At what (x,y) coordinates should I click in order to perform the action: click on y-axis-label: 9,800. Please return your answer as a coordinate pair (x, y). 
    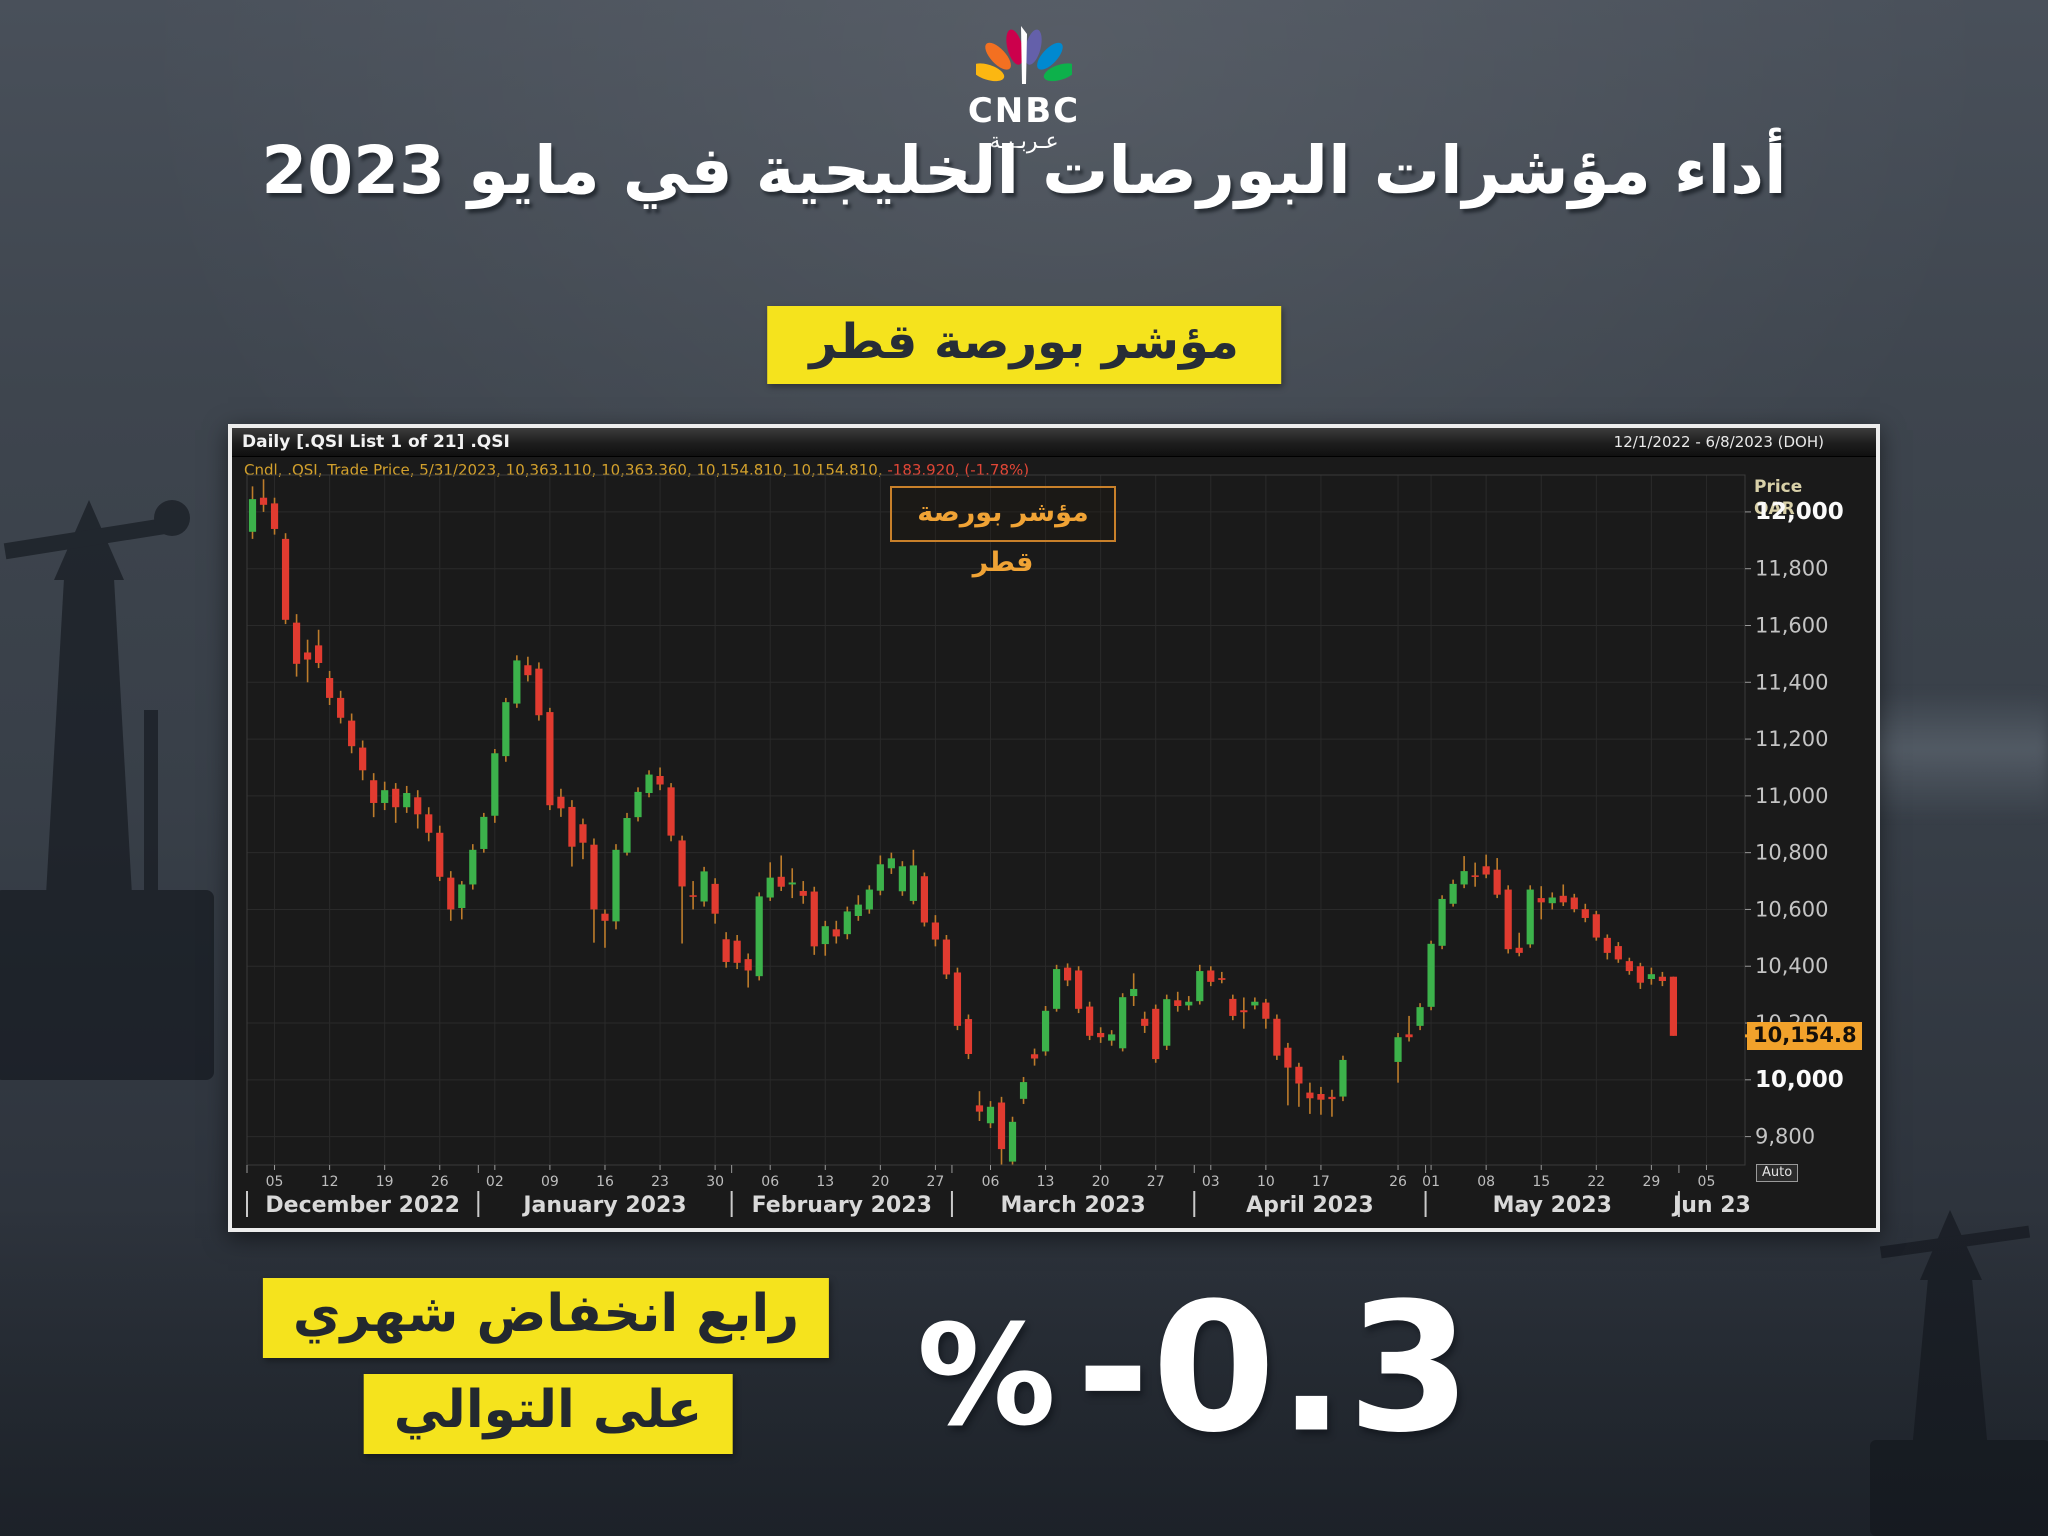
    Looking at the image, I should click on (1785, 1137).